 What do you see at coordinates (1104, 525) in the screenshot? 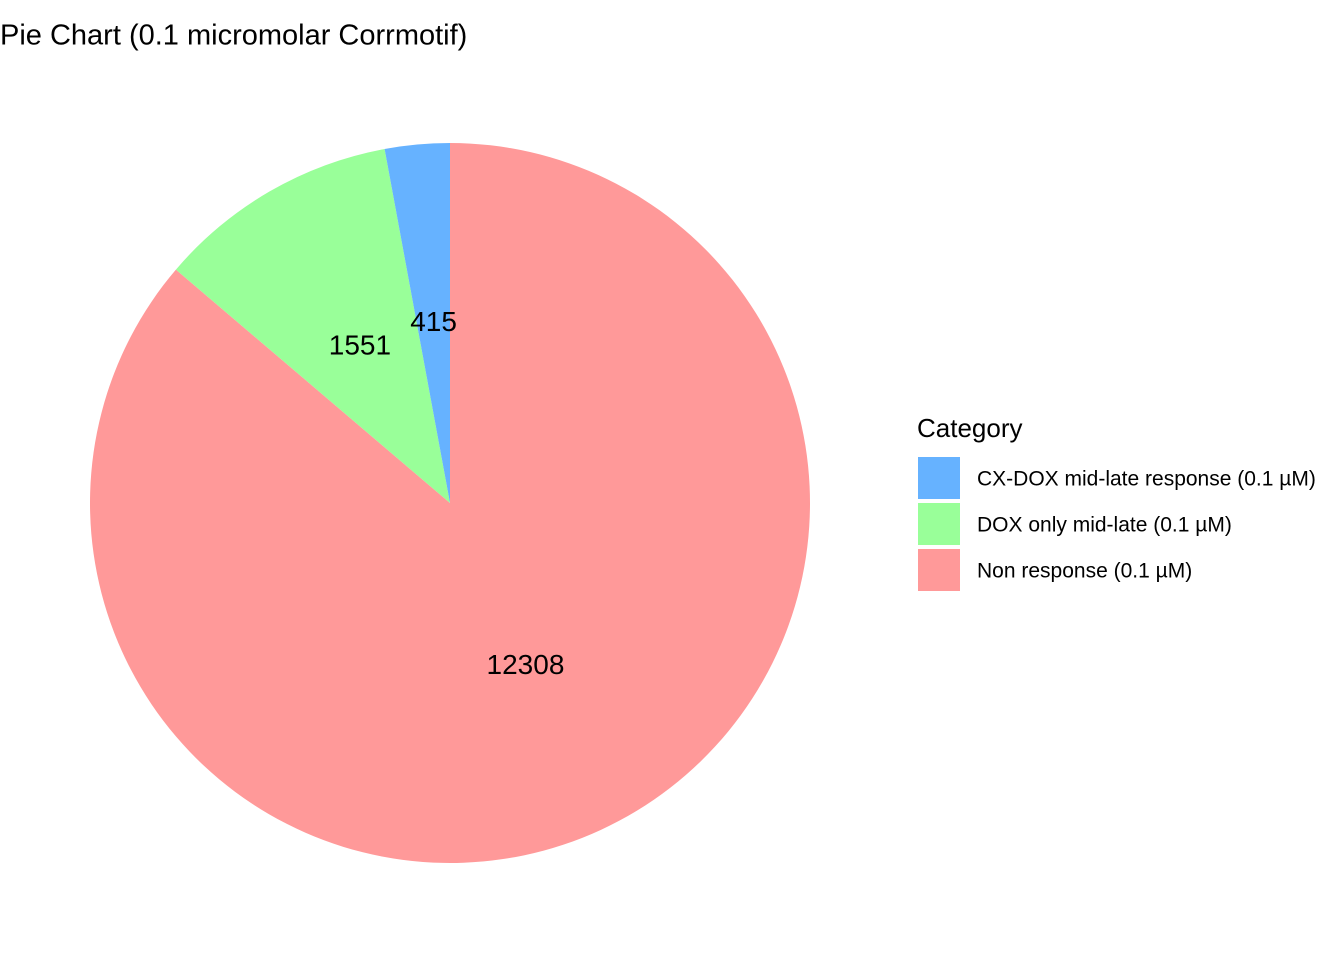
I see `legend-label: DOX only mid-late (0.1 µM)` at bounding box center [1104, 525].